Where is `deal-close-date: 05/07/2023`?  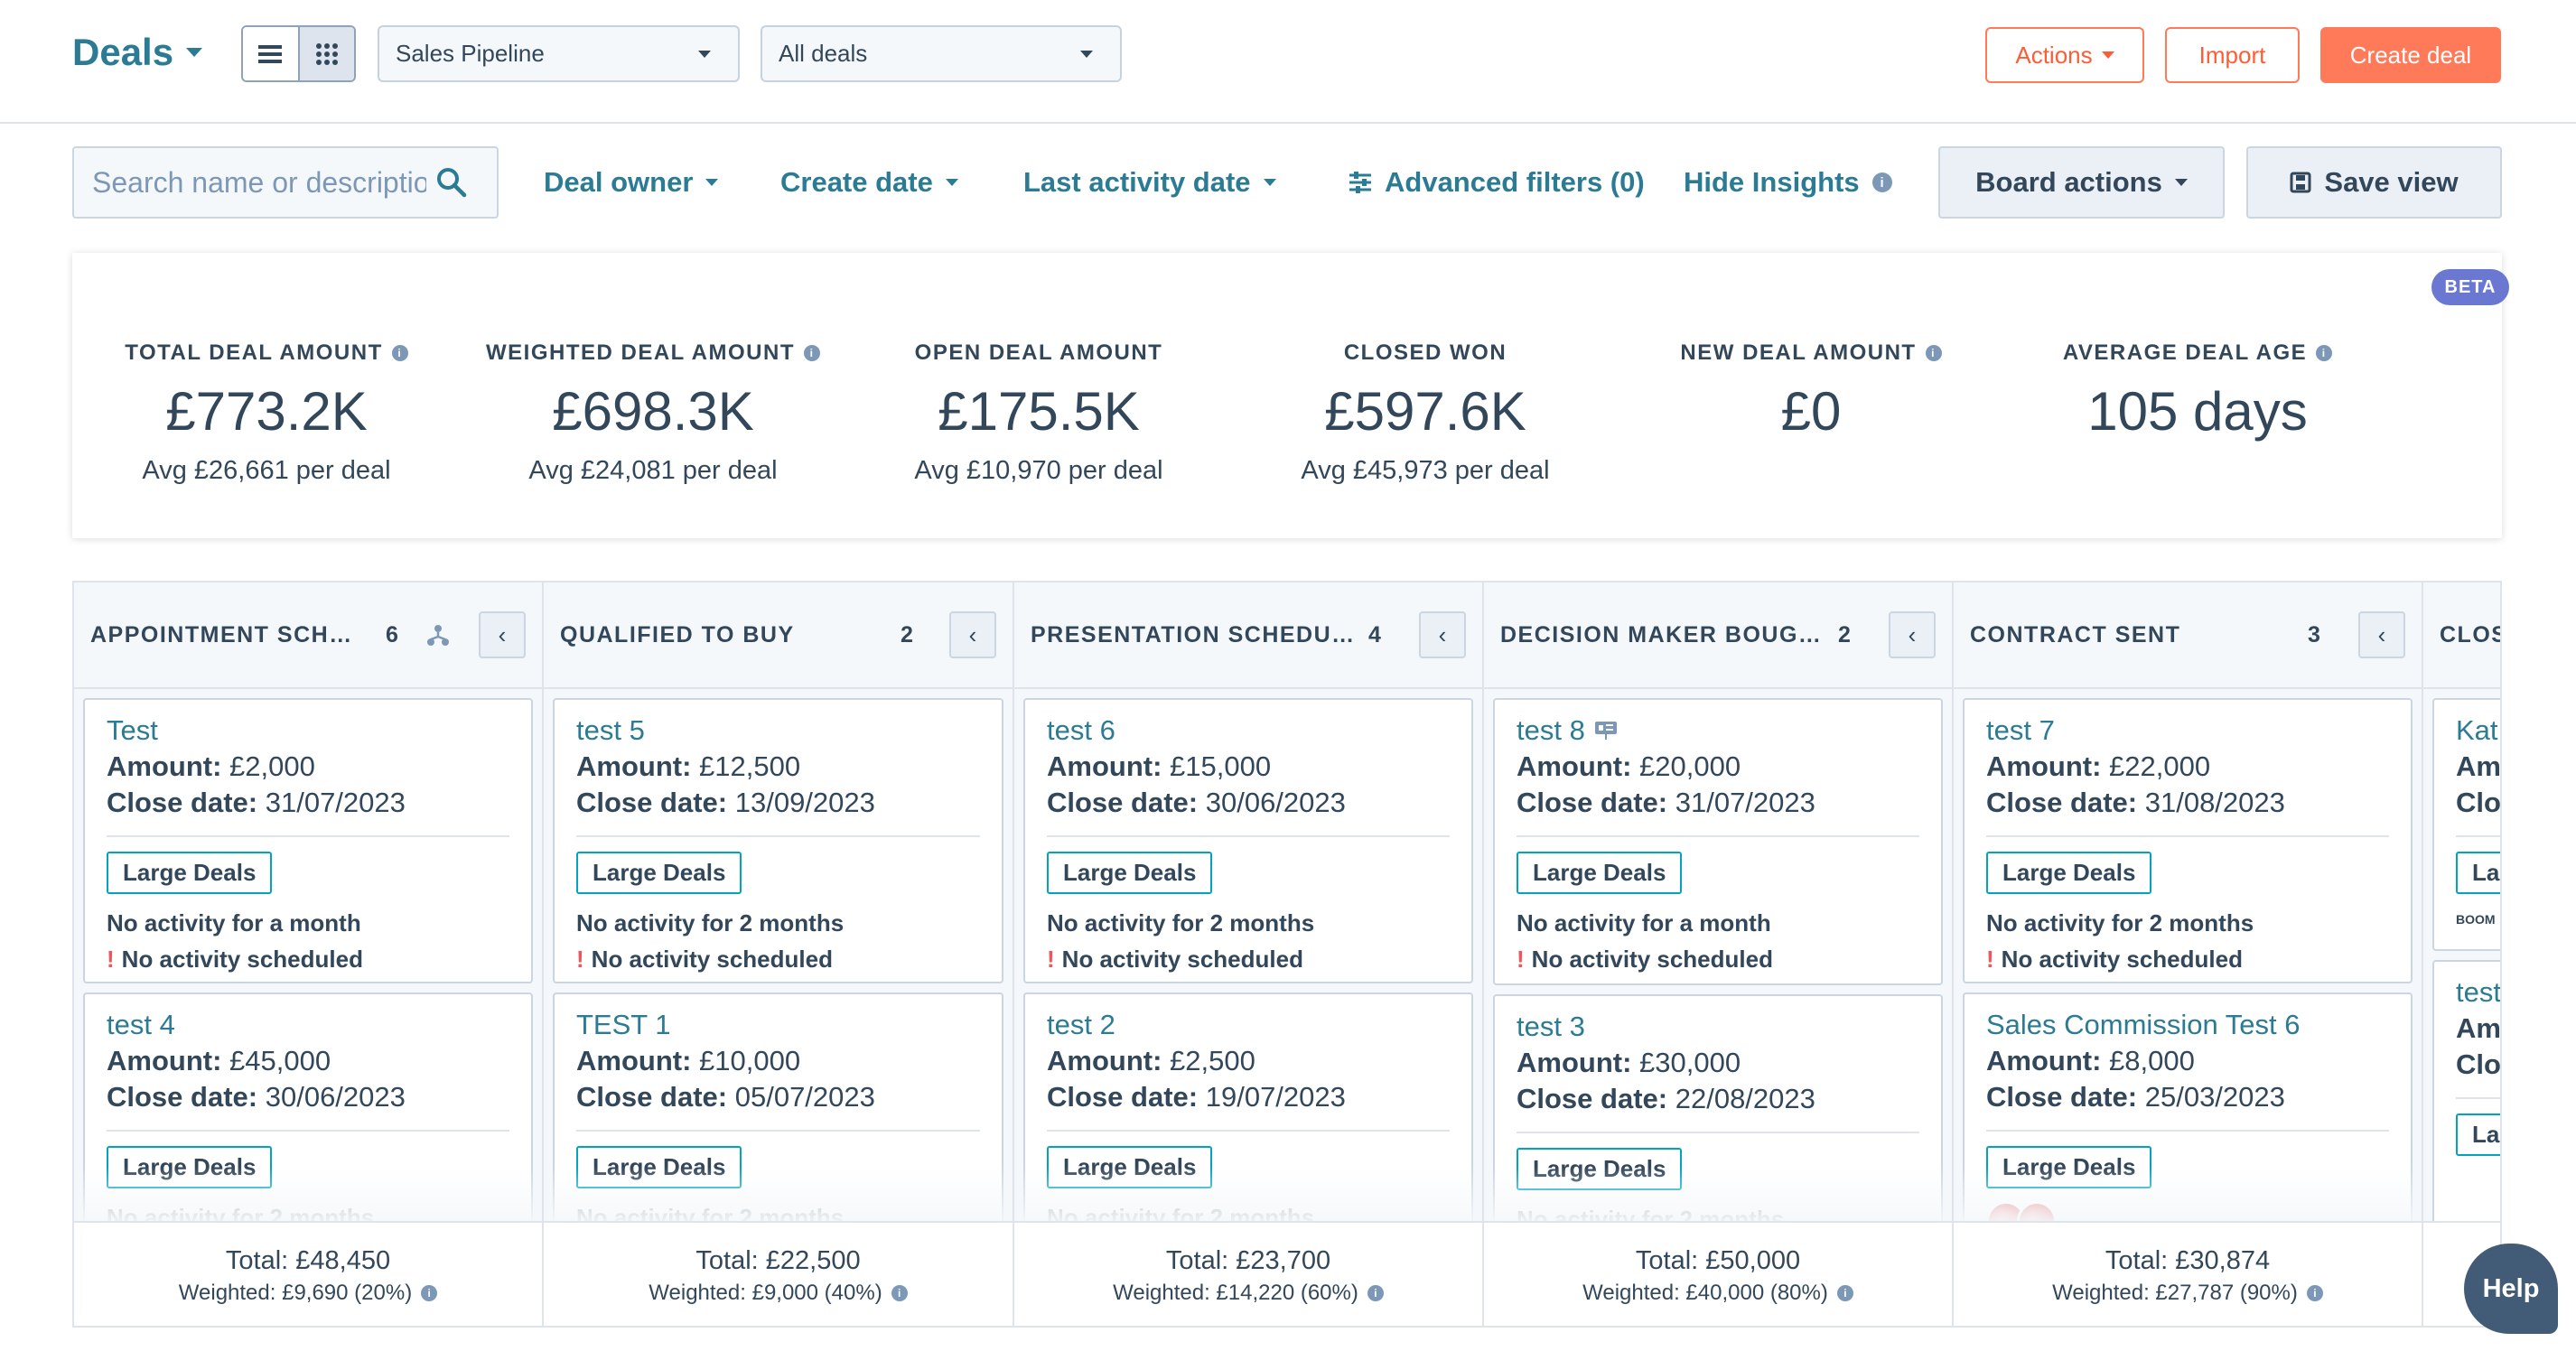 deal-close-date: 05/07/2023 is located at coordinates (805, 1097).